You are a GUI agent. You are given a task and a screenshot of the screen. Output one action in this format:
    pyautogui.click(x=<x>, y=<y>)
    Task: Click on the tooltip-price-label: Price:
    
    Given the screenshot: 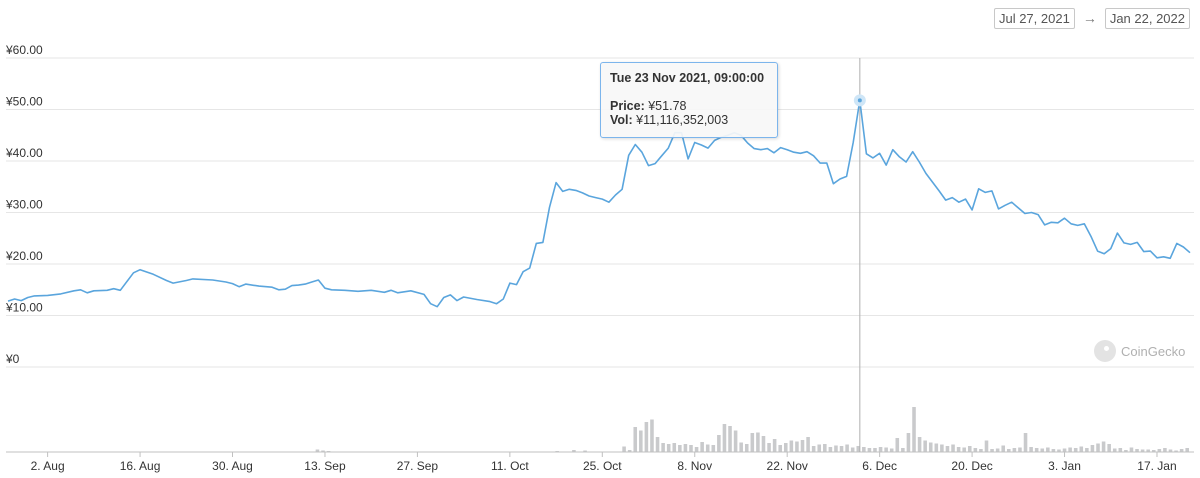 What is the action you would take?
    pyautogui.click(x=627, y=106)
    